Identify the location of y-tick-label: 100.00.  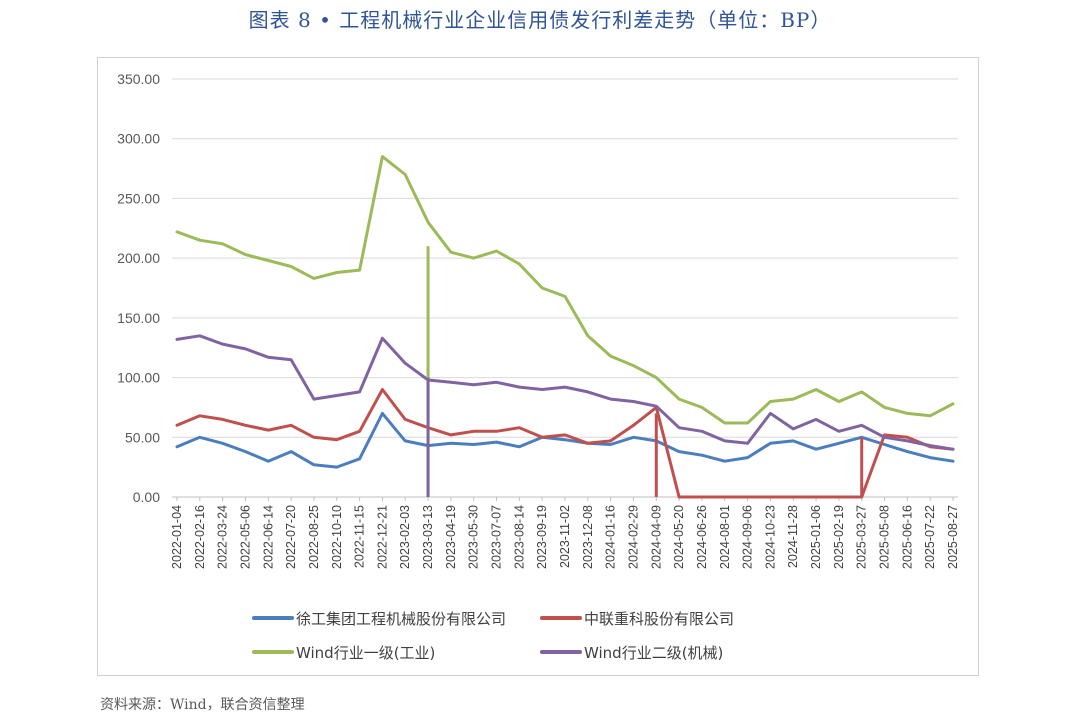
(138, 378).